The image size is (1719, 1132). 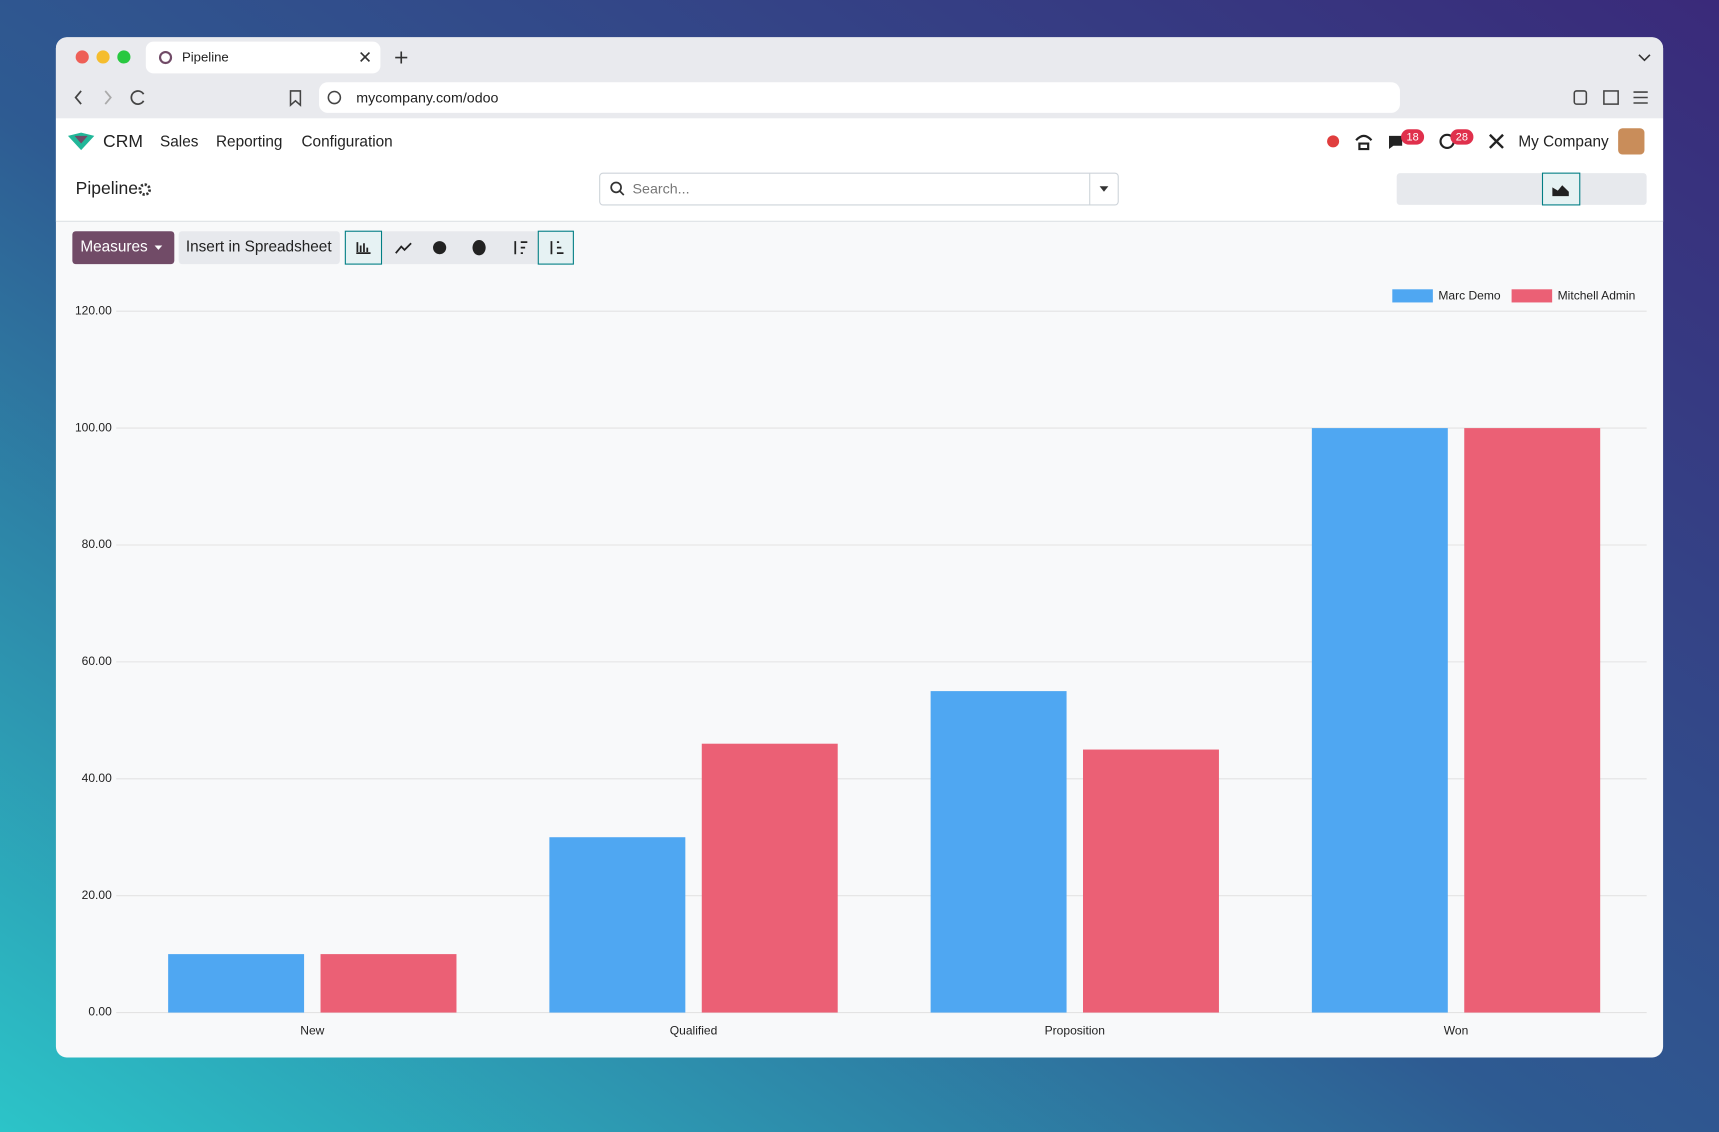 What do you see at coordinates (97, 778) in the screenshot?
I see `y-tick-label: 40.00` at bounding box center [97, 778].